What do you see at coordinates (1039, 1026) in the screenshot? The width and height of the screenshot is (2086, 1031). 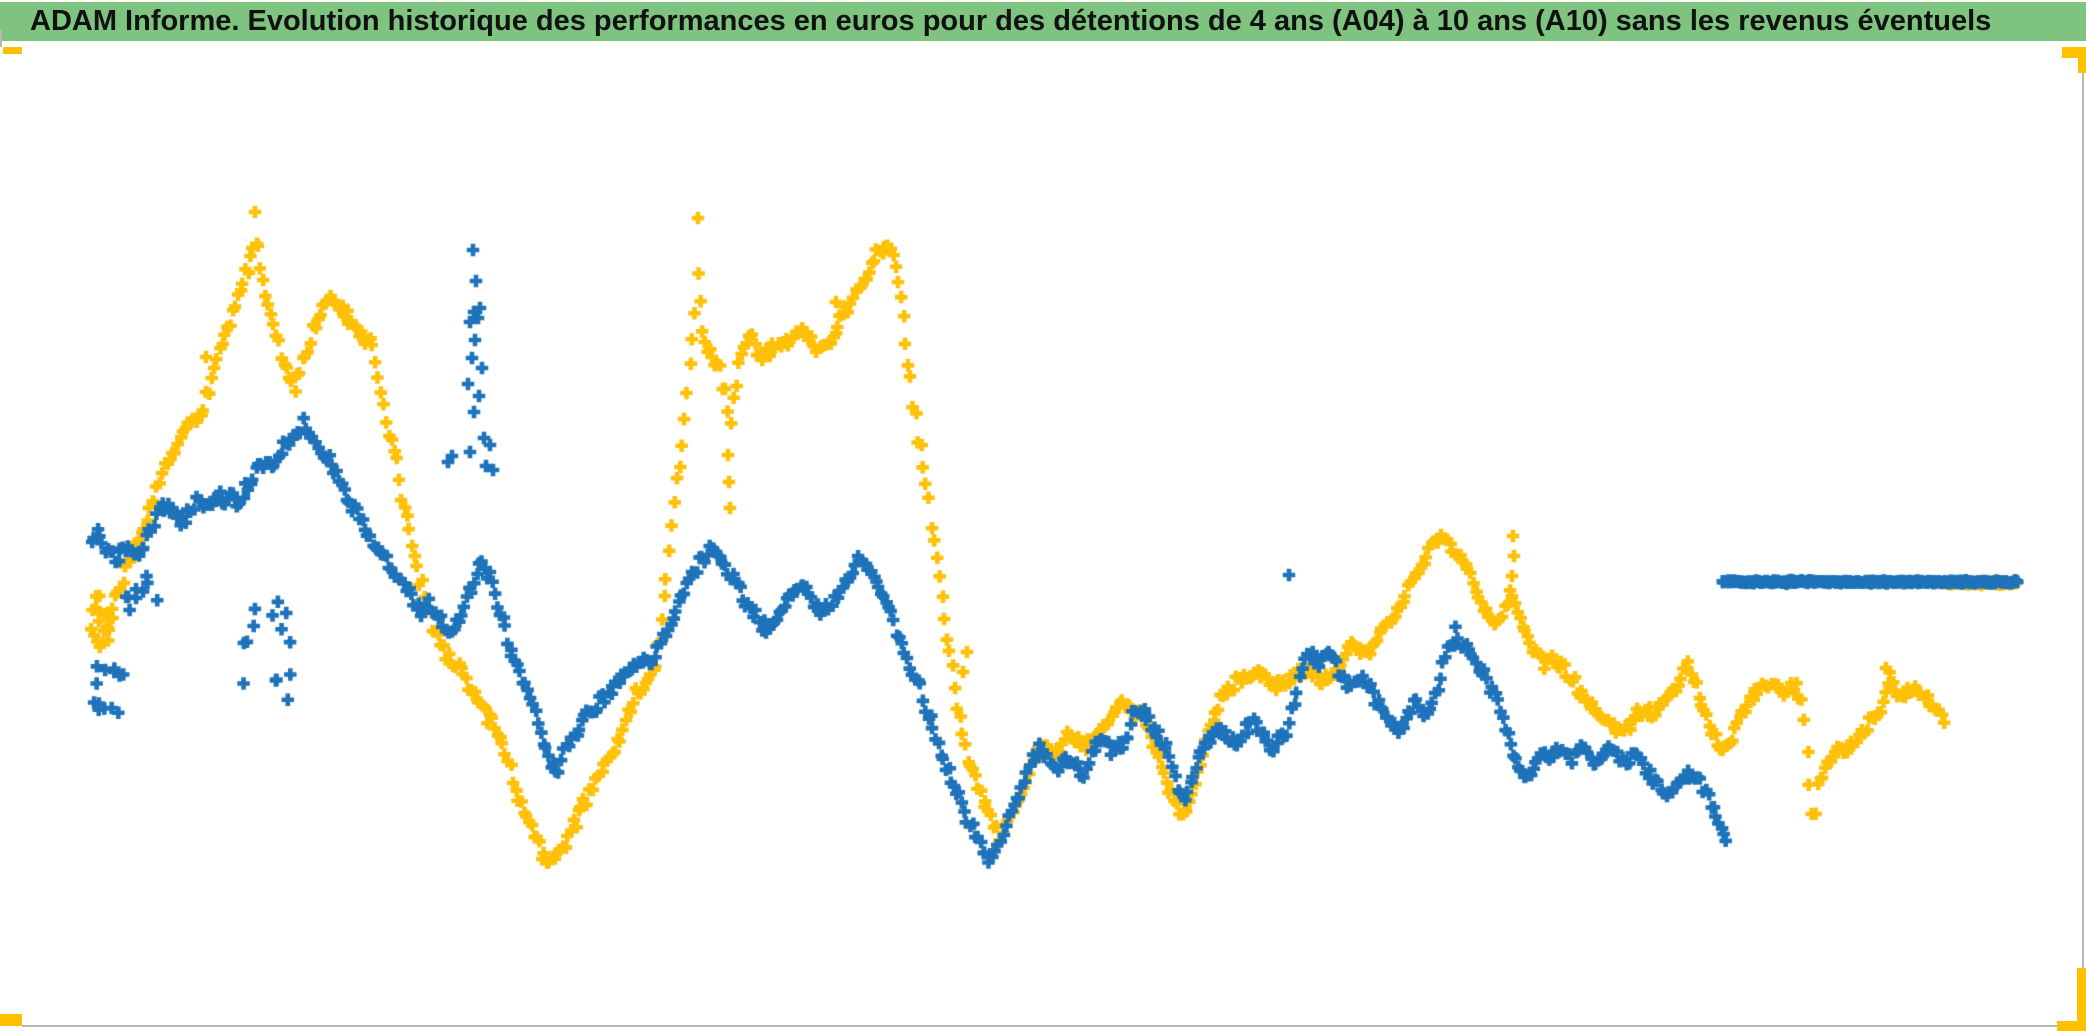 I see `range-border-bottom` at bounding box center [1039, 1026].